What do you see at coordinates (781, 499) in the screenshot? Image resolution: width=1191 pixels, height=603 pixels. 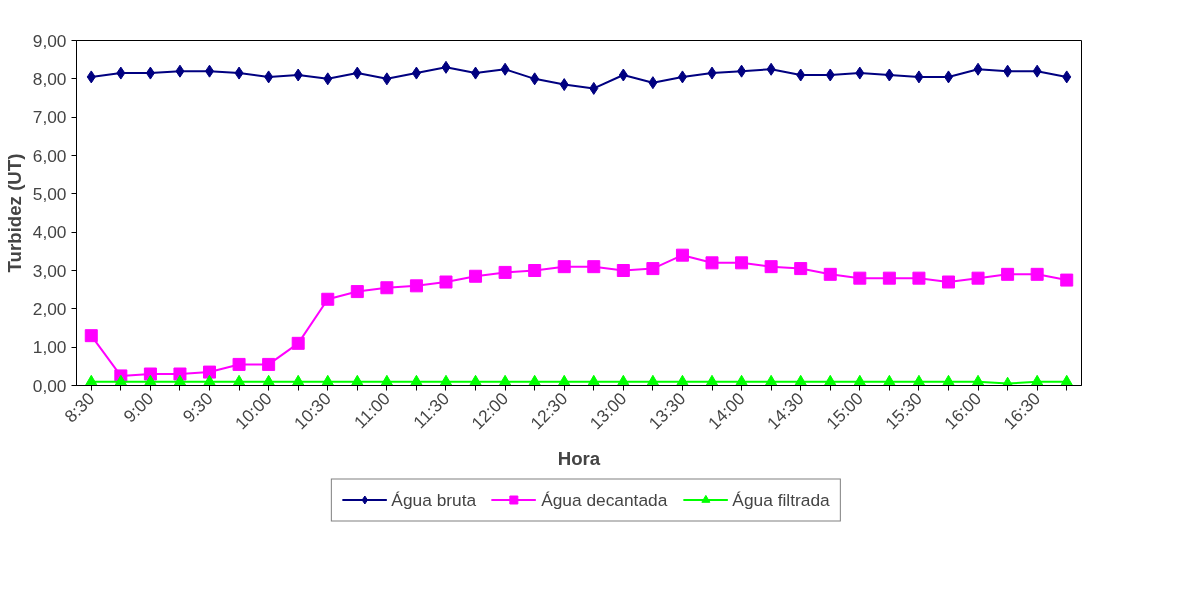 I see `legend-label: Água filtrada` at bounding box center [781, 499].